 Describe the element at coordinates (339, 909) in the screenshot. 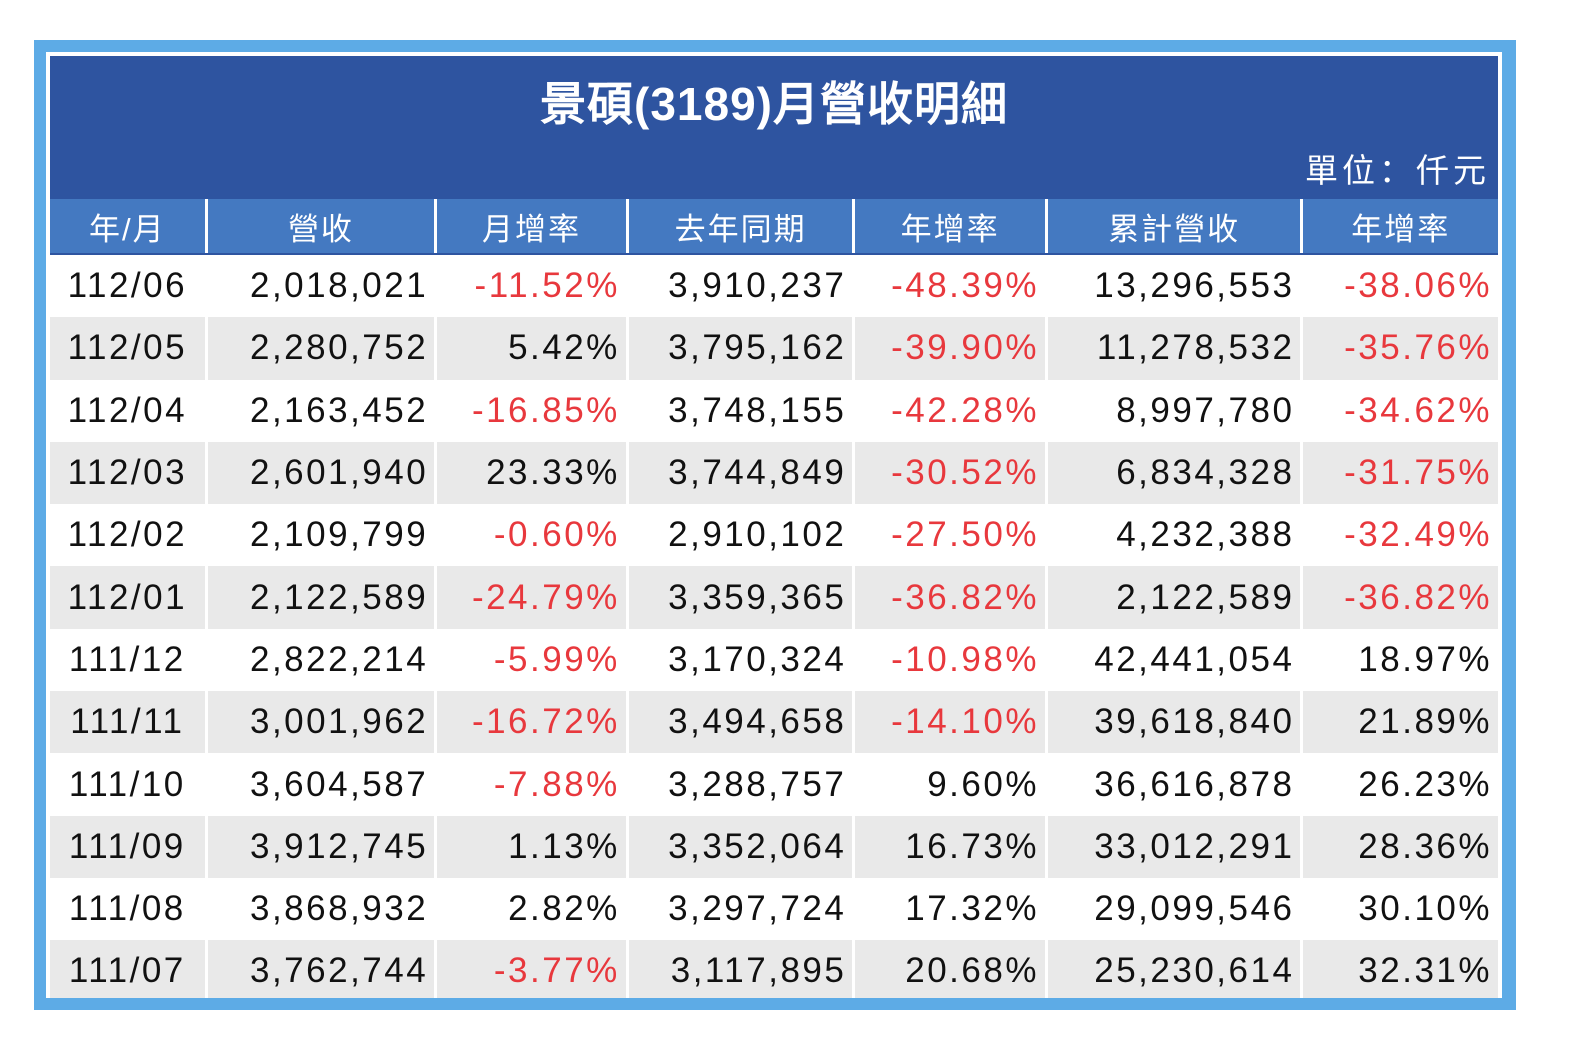

I see `cell-revenue: 3,868,932` at that location.